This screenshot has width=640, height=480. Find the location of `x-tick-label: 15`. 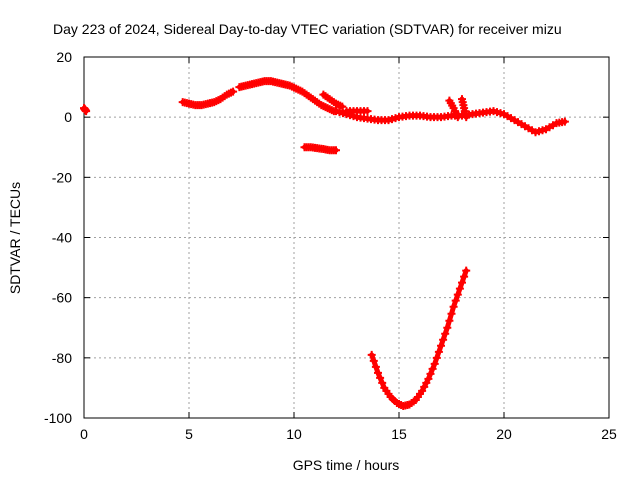

x-tick-label: 15 is located at coordinates (399, 434).